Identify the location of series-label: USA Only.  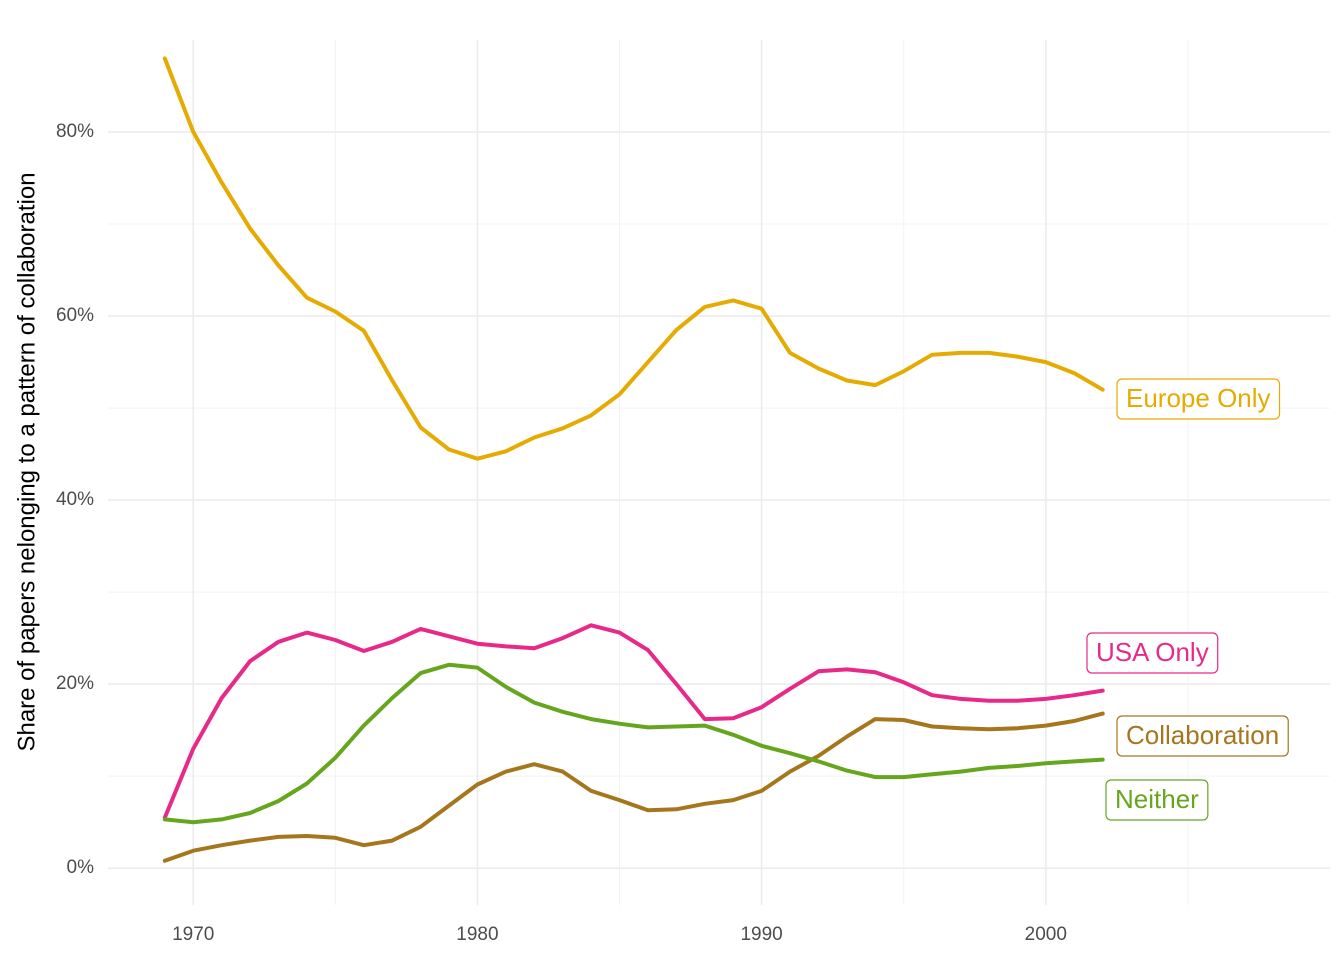
(1152, 652).